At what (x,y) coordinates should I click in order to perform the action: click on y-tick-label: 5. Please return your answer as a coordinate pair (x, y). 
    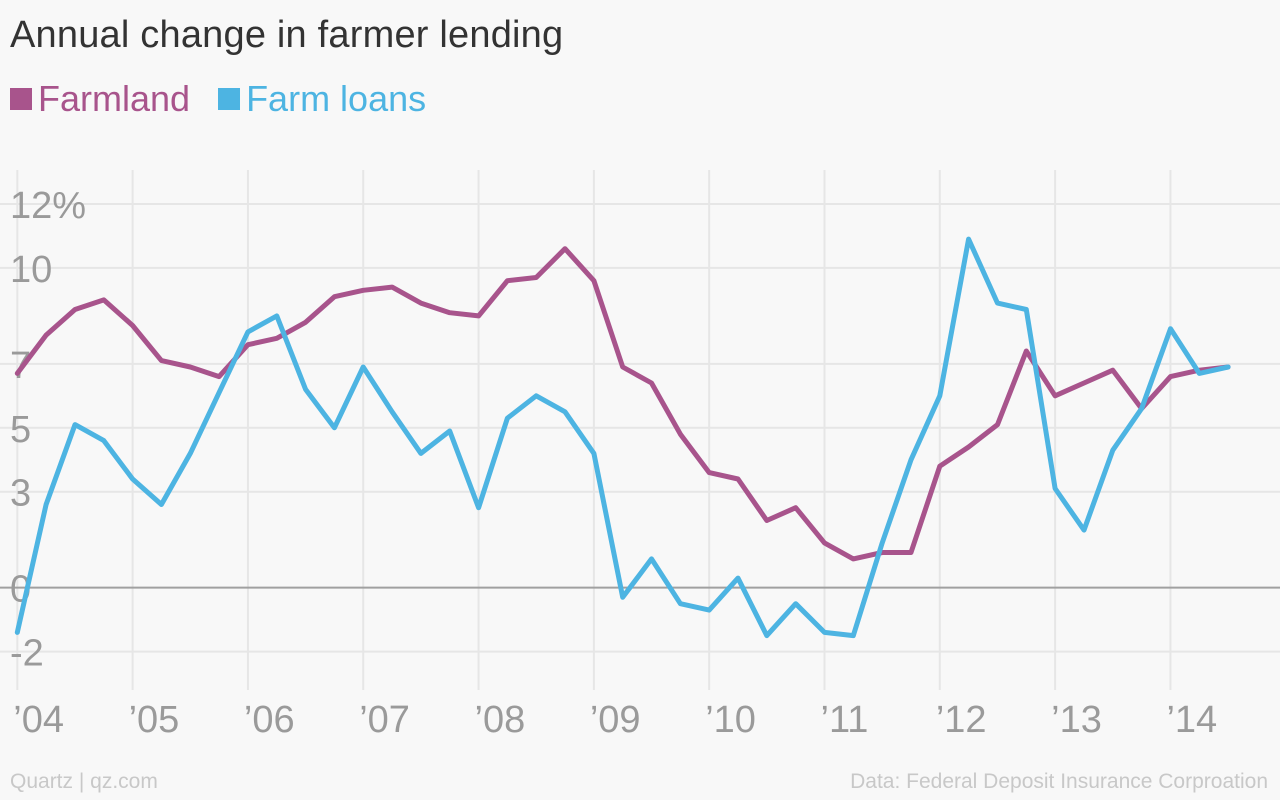
    Looking at the image, I should click on (20, 430).